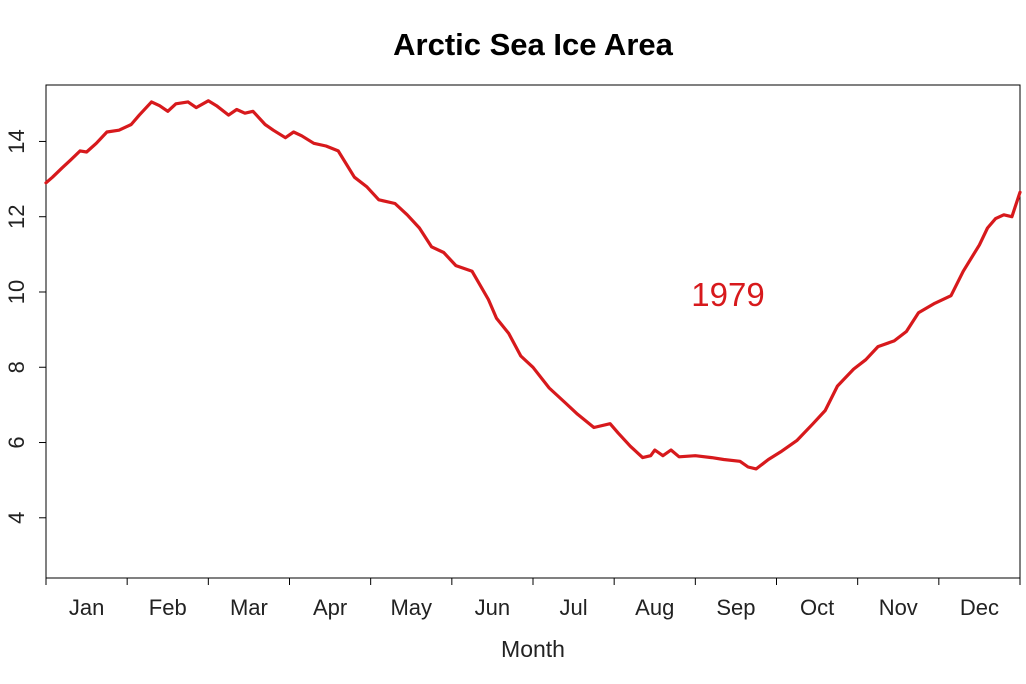 The image size is (1026, 684). What do you see at coordinates (16, 518) in the screenshot?
I see `y-tick-label: 4` at bounding box center [16, 518].